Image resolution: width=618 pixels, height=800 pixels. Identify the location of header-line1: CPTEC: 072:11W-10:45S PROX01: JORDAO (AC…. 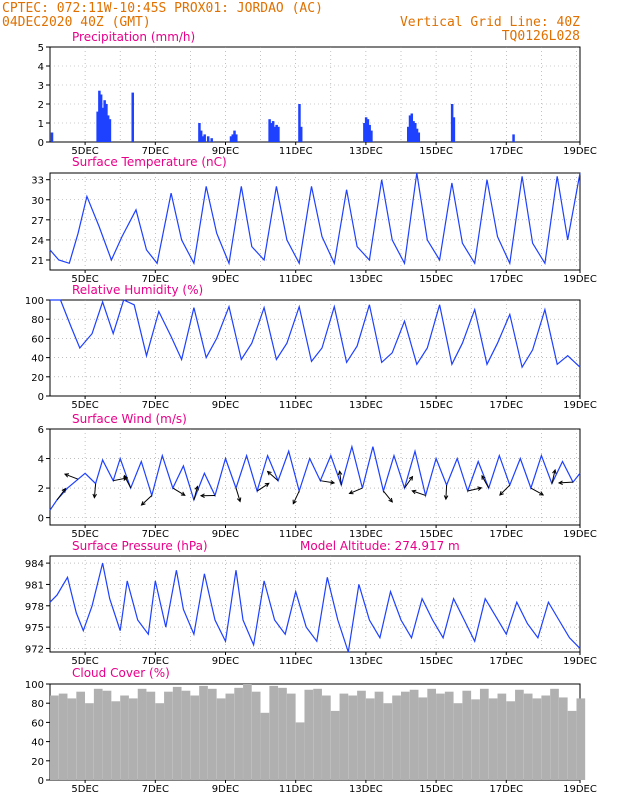
(162, 8).